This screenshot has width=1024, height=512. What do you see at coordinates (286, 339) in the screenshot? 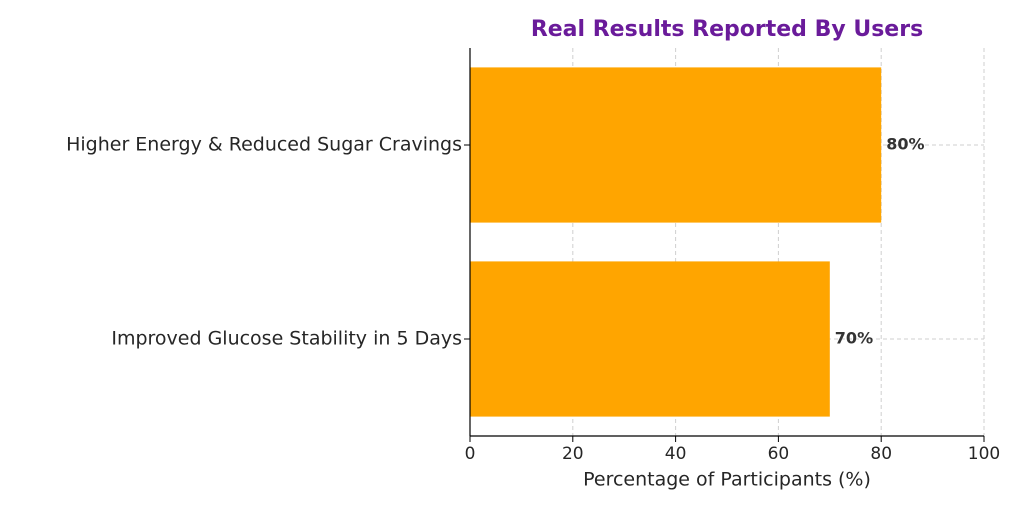
I see `y-tick-label: Improved Glucose Stability in 5 Days` at bounding box center [286, 339].